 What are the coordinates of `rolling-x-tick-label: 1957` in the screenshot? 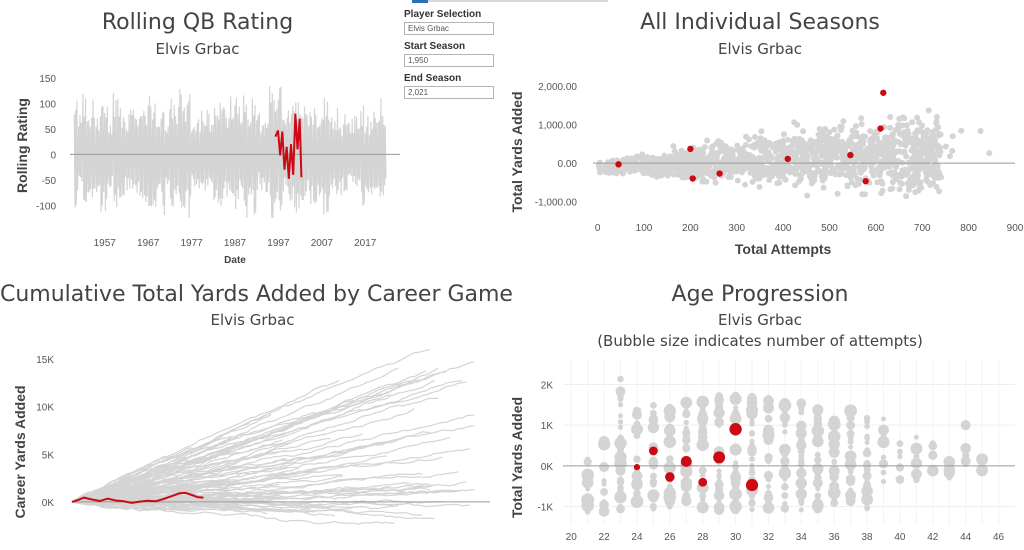 It's located at (105, 243).